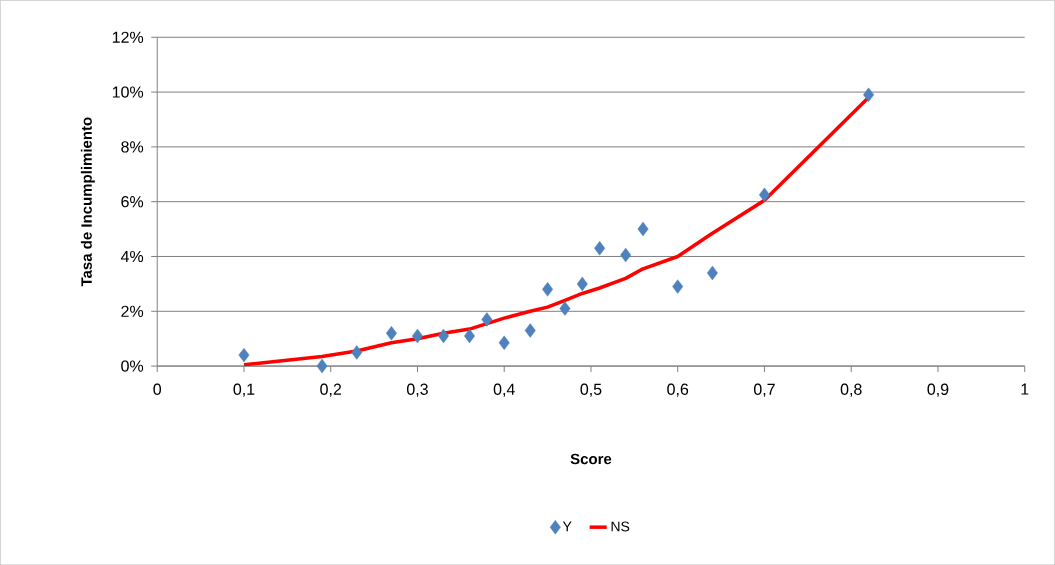  Describe the element at coordinates (132, 201) in the screenshot. I see `y-tick-label: 6%` at that location.